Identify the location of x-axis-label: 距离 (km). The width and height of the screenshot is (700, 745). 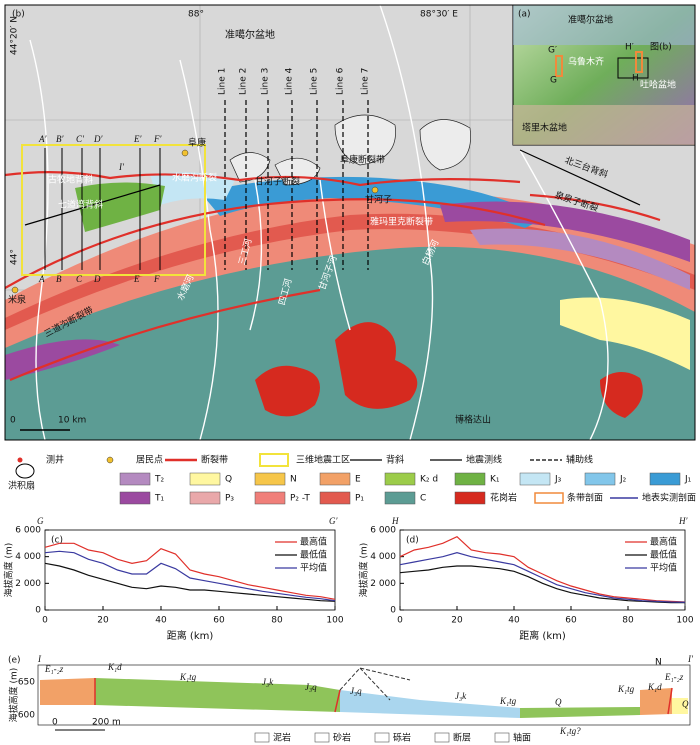
(190, 635).